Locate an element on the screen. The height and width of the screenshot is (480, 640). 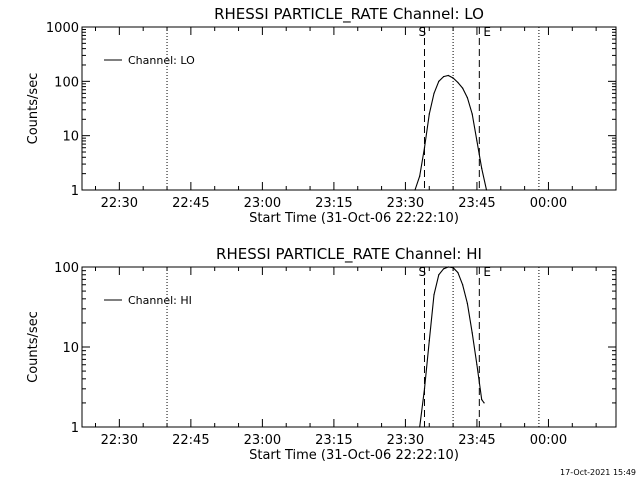
legend-label: Channel: HI is located at coordinates (160, 300).